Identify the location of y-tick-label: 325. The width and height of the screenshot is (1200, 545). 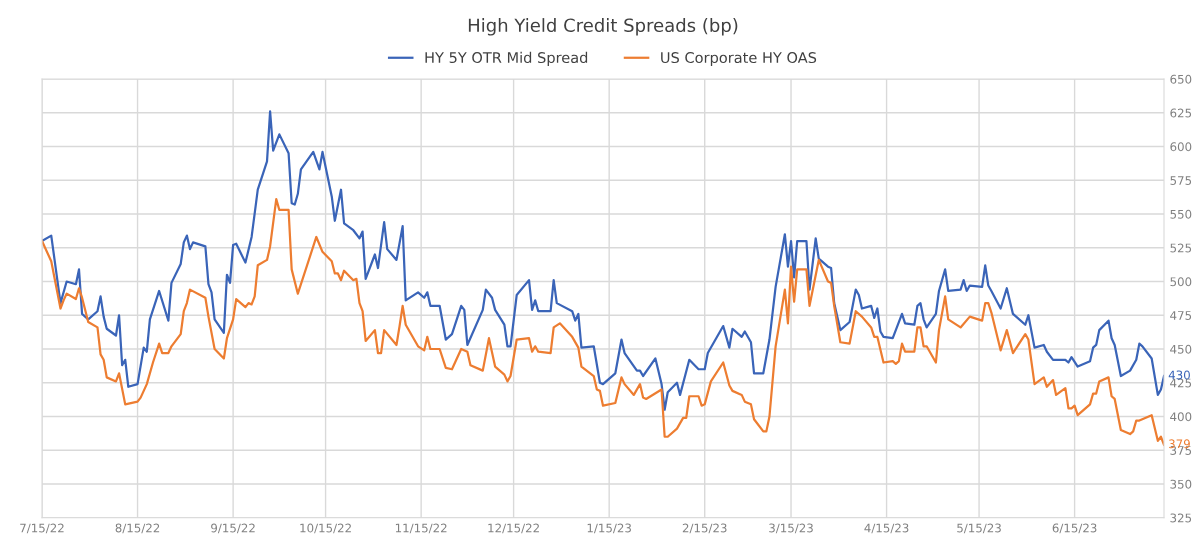
(1181, 518).